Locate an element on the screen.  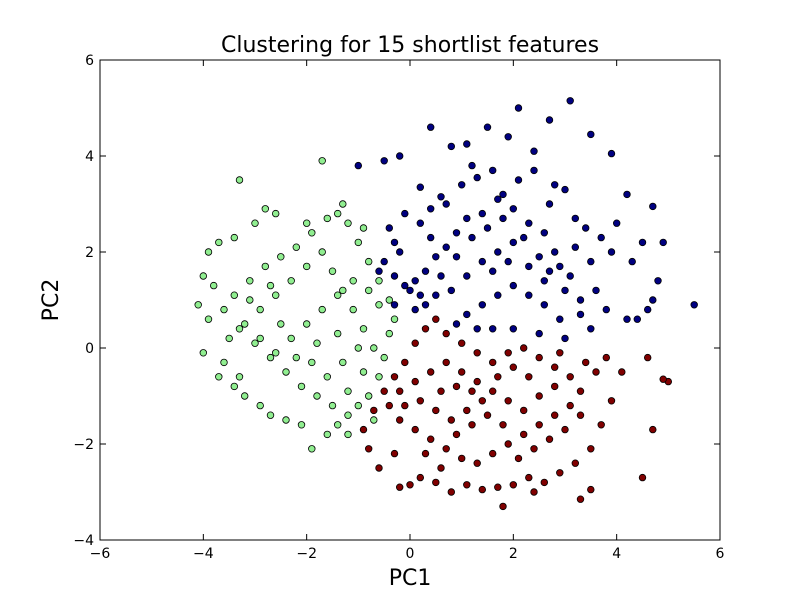
x-tick-label: 0 is located at coordinates (410, 554).